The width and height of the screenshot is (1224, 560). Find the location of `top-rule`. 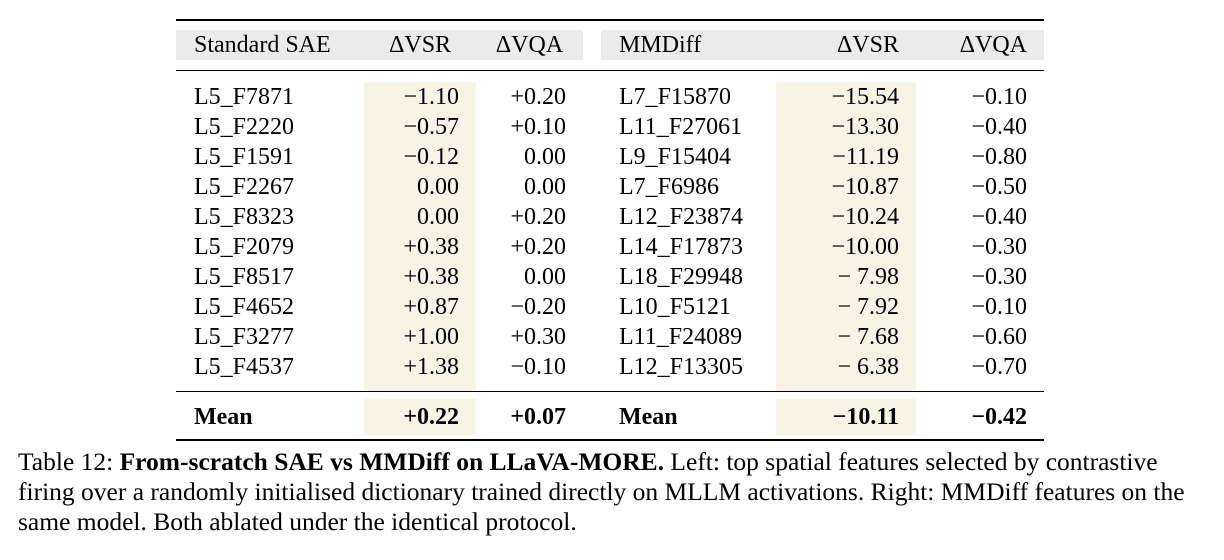

top-rule is located at coordinates (610, 20).